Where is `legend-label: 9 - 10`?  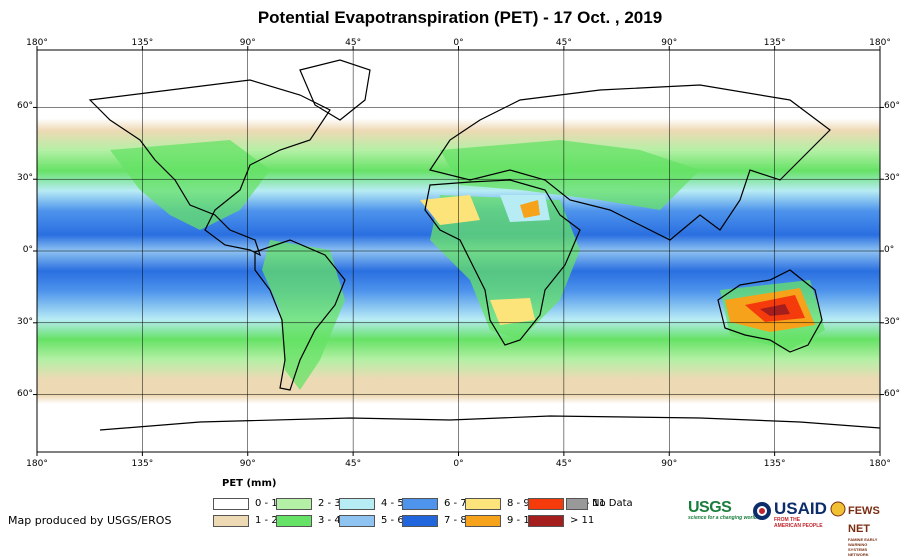 legend-label: 9 - 10 is located at coordinates (522, 520).